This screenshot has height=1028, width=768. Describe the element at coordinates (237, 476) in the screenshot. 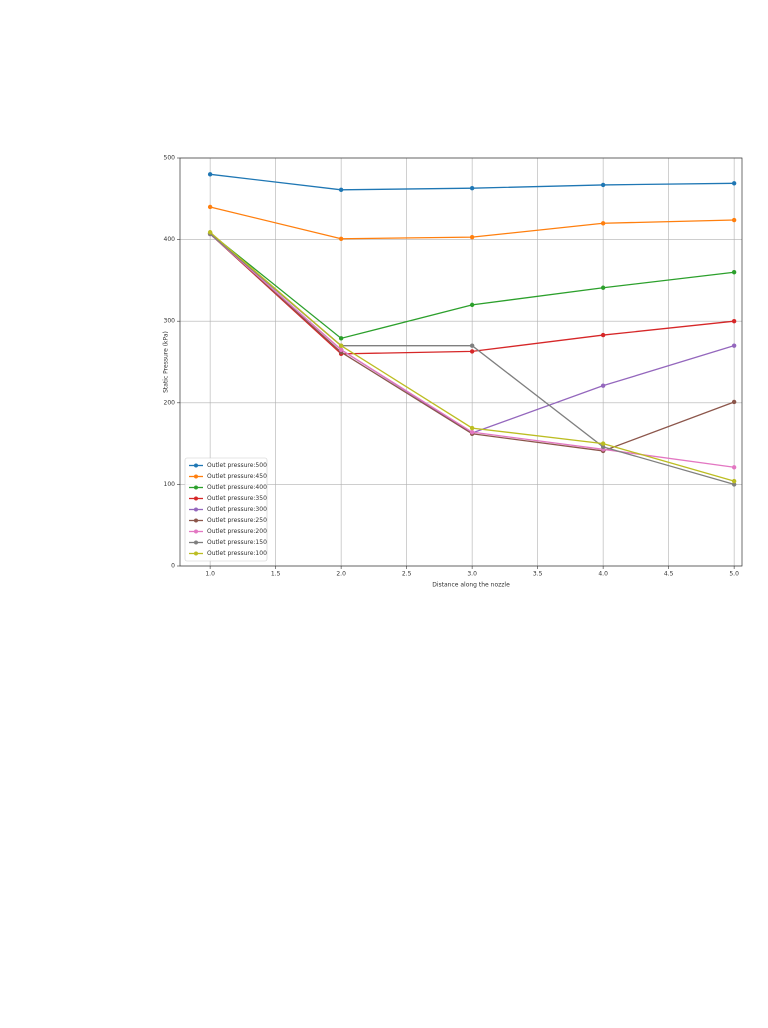

I see `legend-label: Outlet pressure:450` at that location.